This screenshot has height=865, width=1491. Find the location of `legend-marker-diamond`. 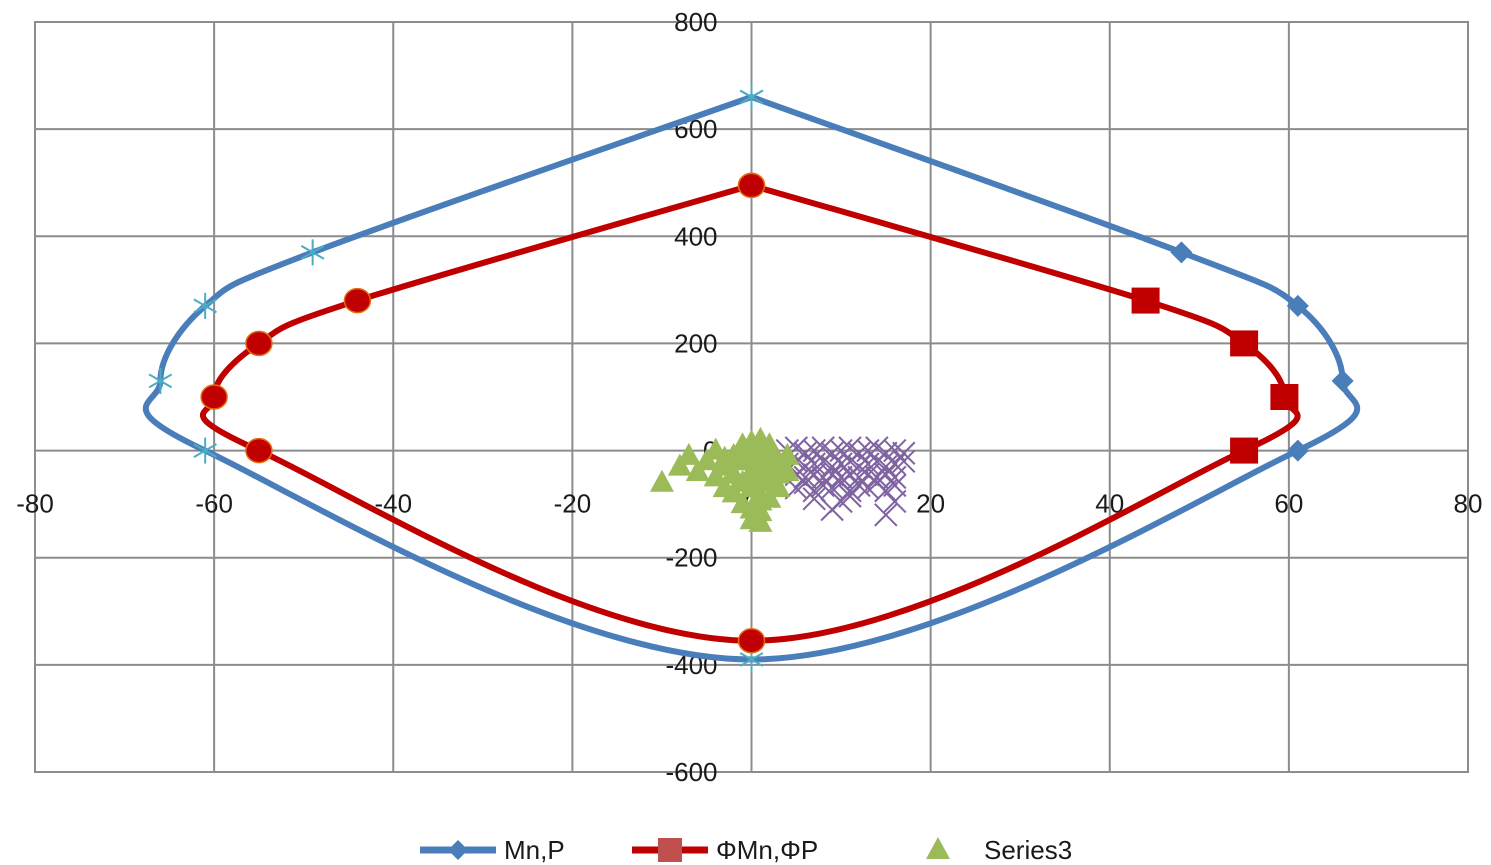

legend-marker-diamond is located at coordinates (458, 850).